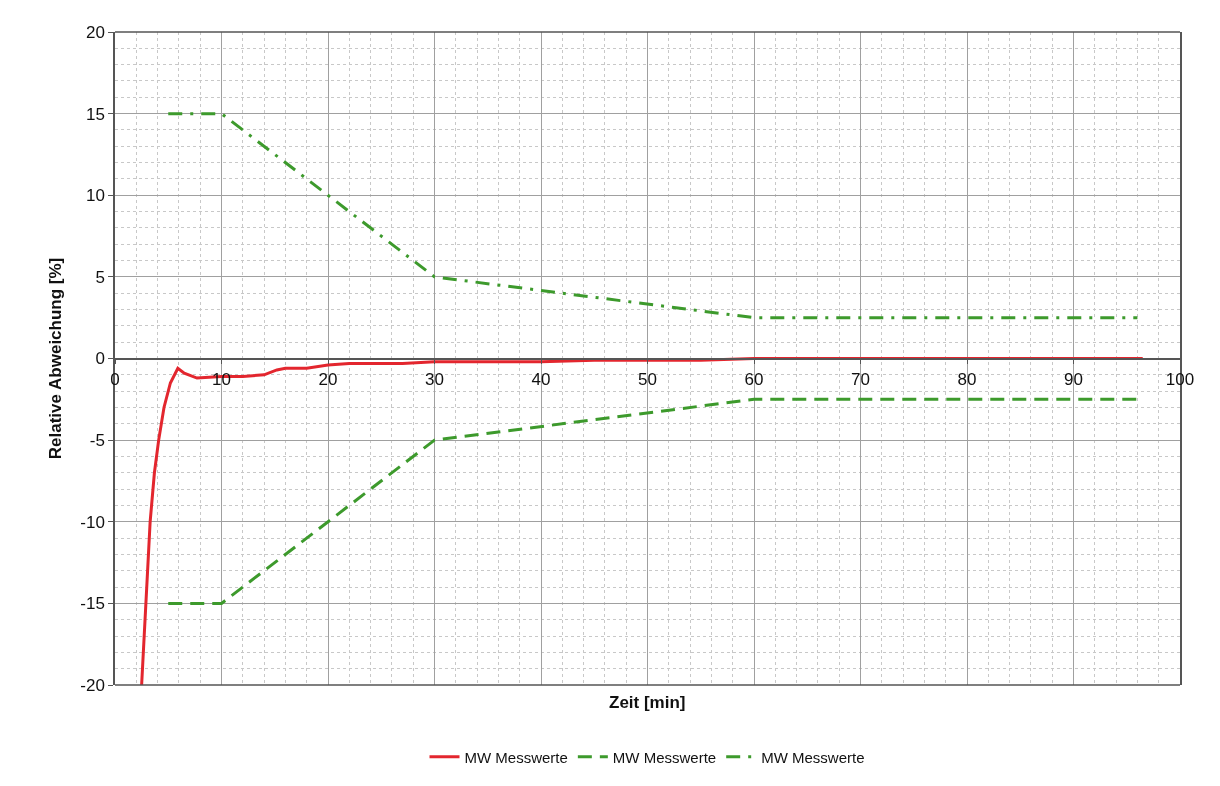 This screenshot has width=1220, height=786. Describe the element at coordinates (92, 685) in the screenshot. I see `y-tick-label: -20` at that location.